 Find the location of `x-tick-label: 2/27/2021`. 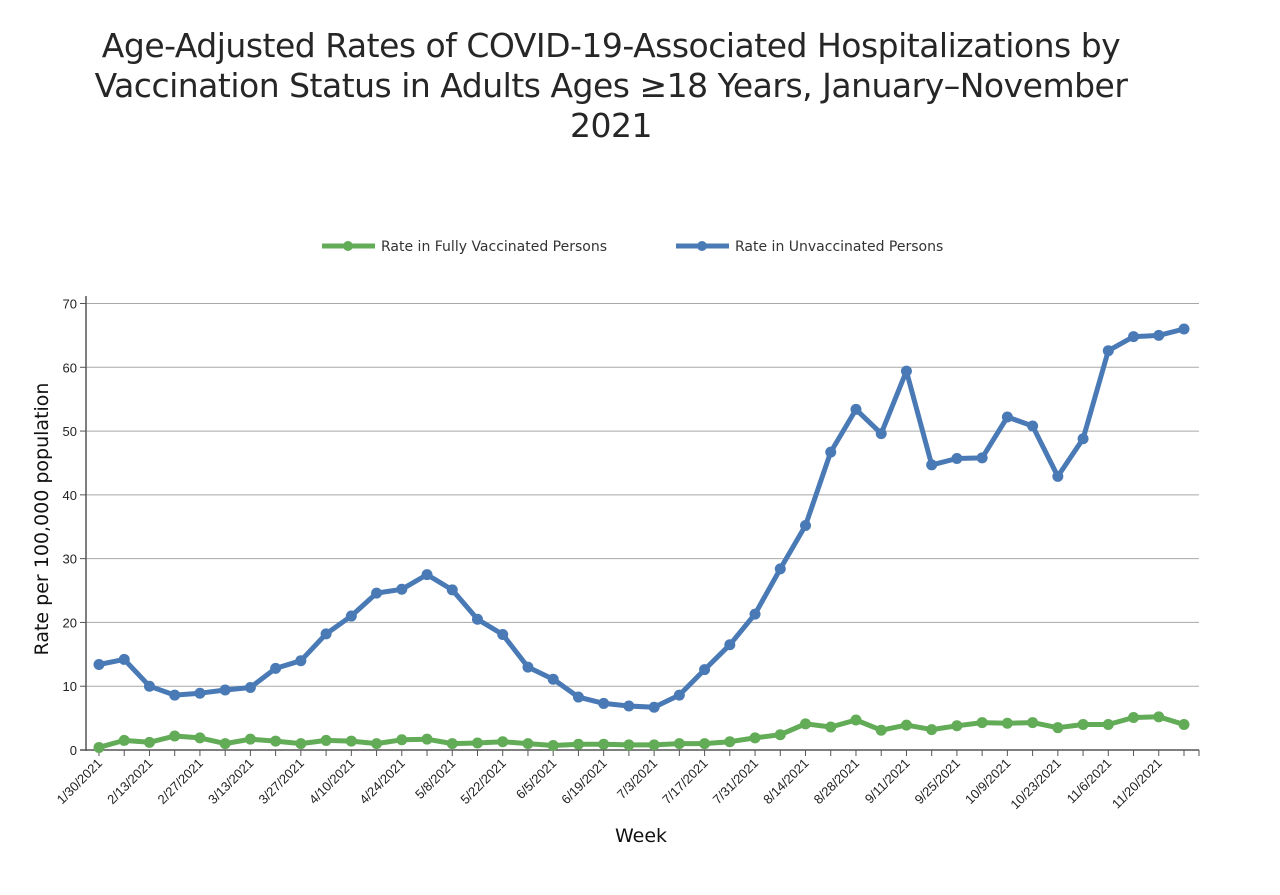

x-tick-label: 2/27/2021 is located at coordinates (181, 782).